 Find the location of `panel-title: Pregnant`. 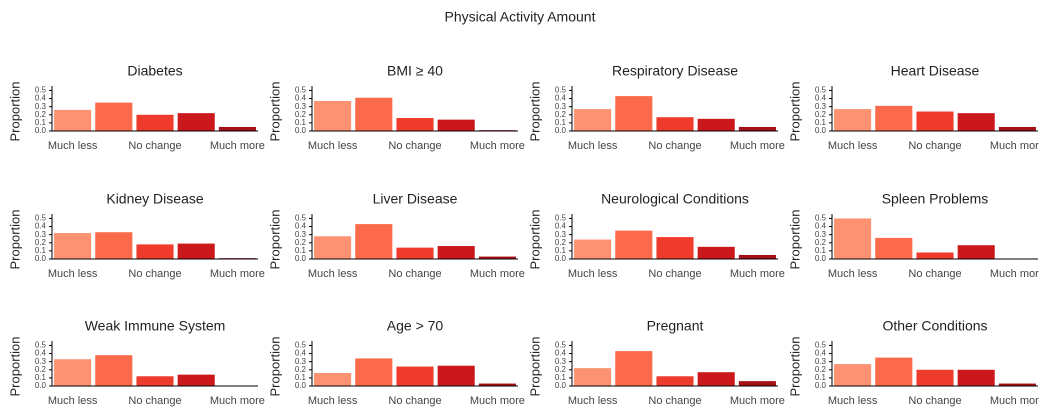

panel-title: Pregnant is located at coordinates (675, 326).